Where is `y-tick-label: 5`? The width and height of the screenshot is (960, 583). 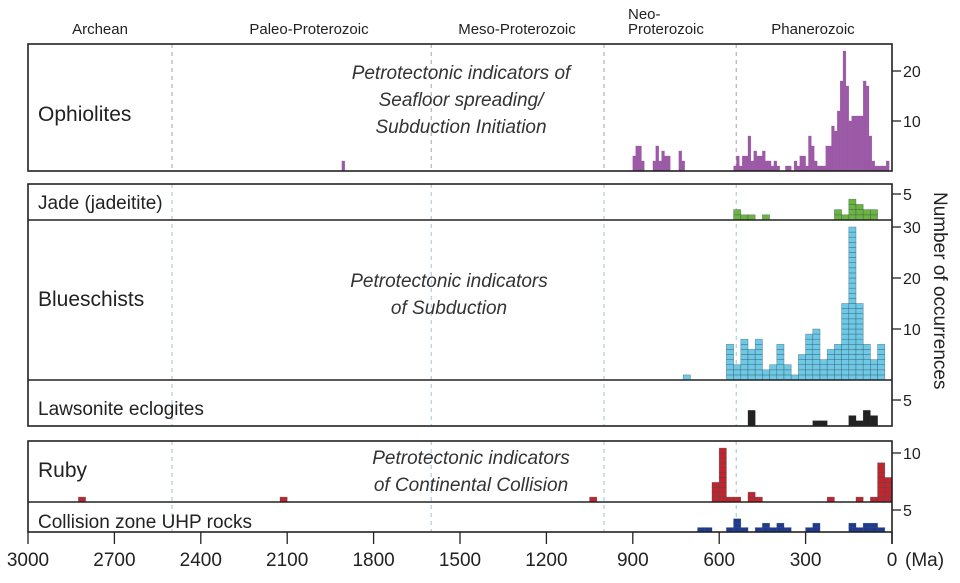 y-tick-label: 5 is located at coordinates (907, 401).